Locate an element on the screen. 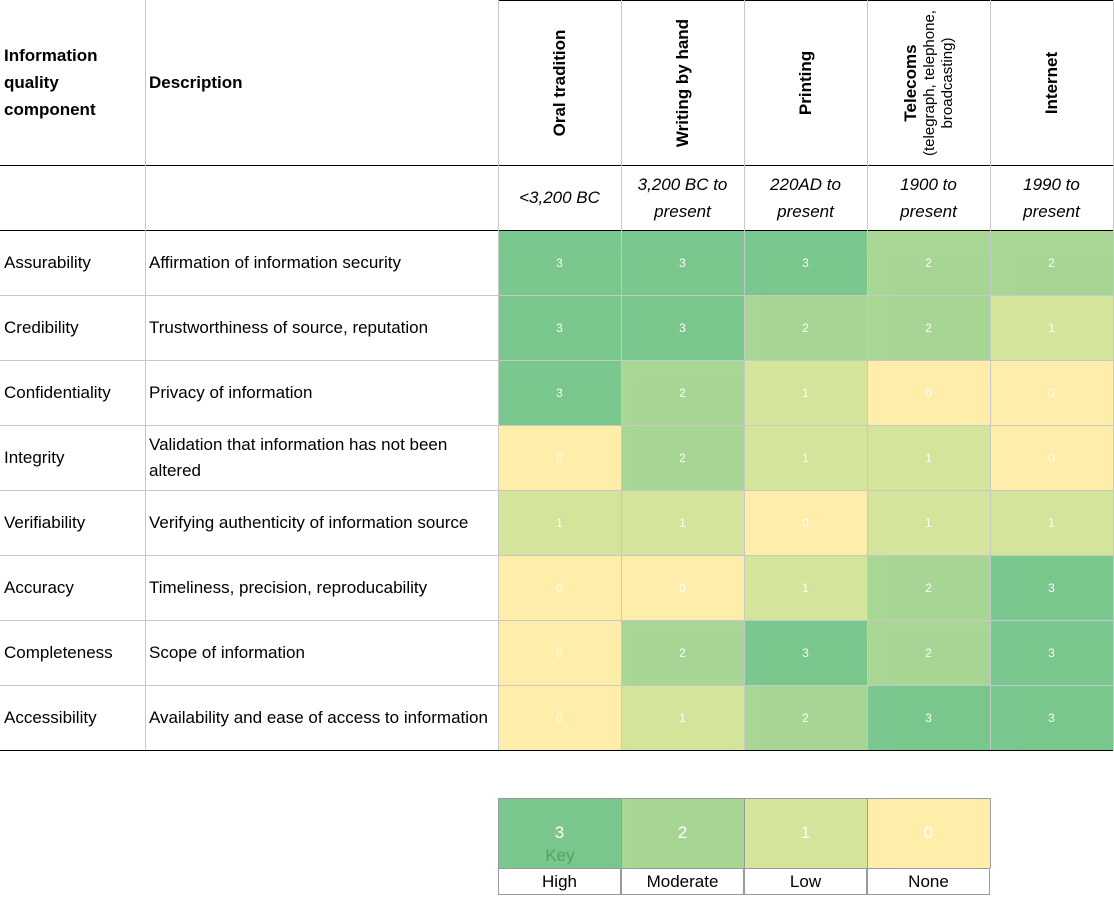  key-level-label: Moderate is located at coordinates (682, 881).